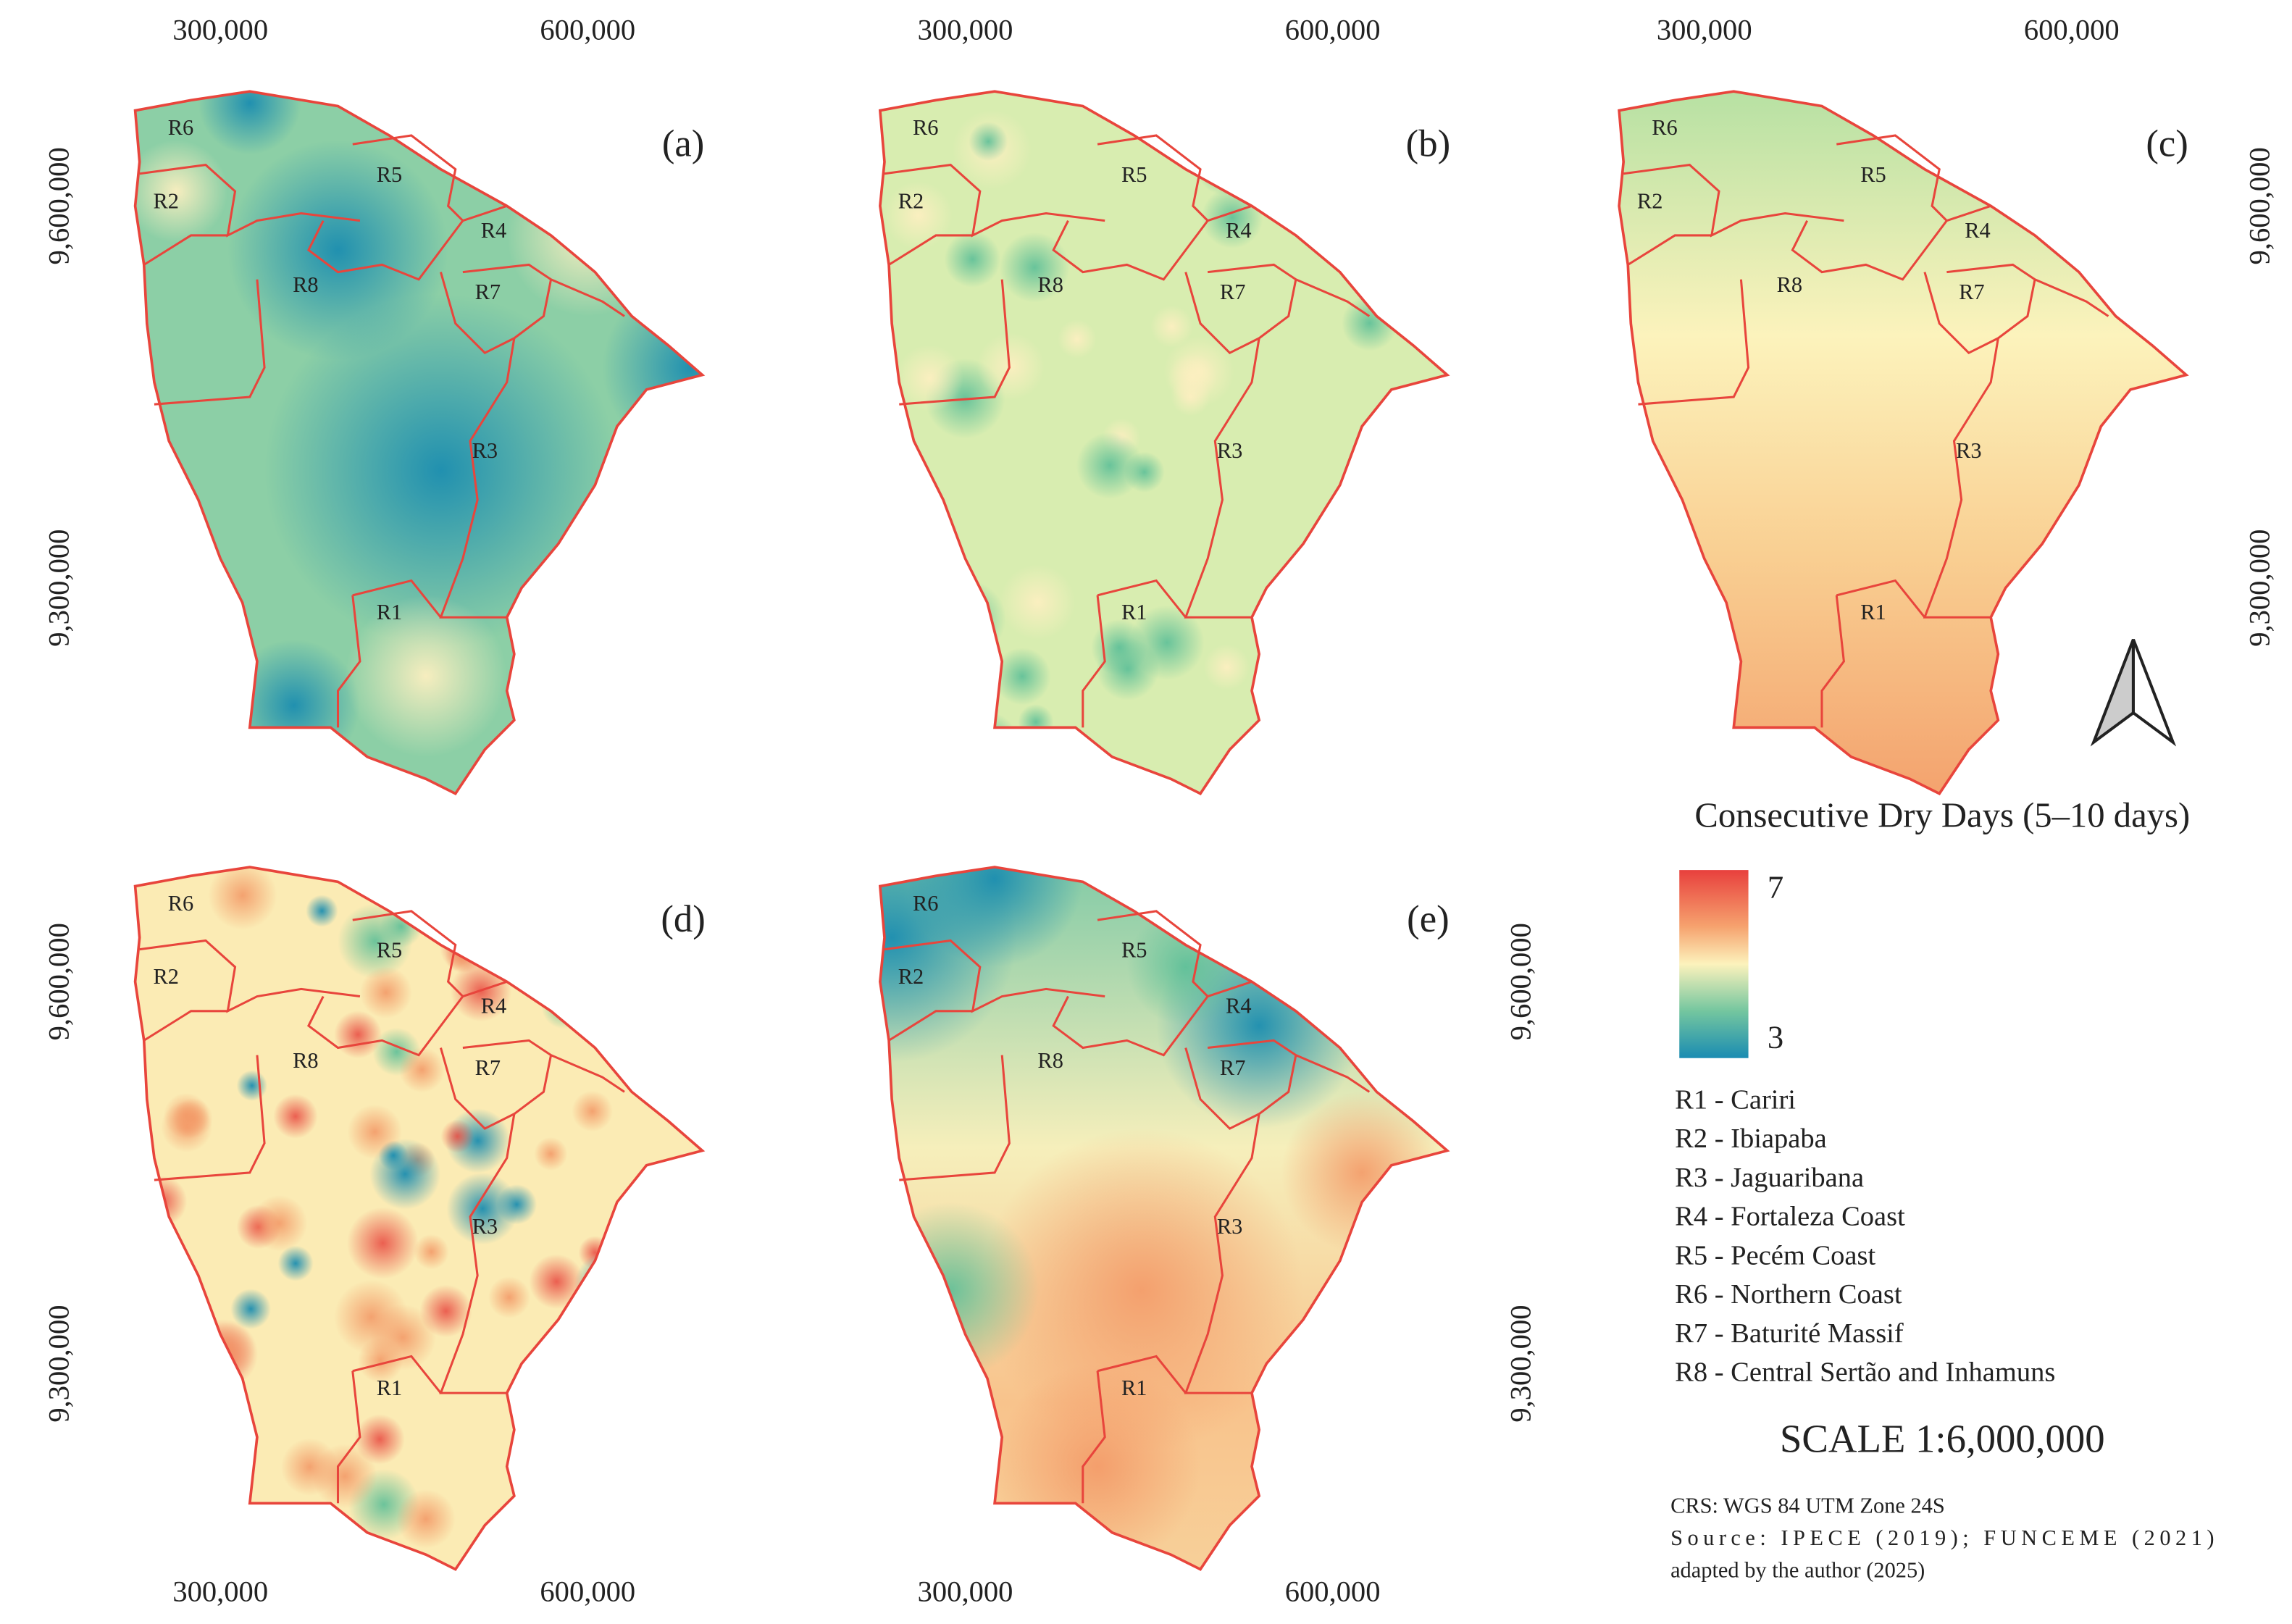 The image size is (2292, 1624). What do you see at coordinates (1797, 1570) in the screenshot?
I see `adapted: adapted by the author (2025)` at bounding box center [1797, 1570].